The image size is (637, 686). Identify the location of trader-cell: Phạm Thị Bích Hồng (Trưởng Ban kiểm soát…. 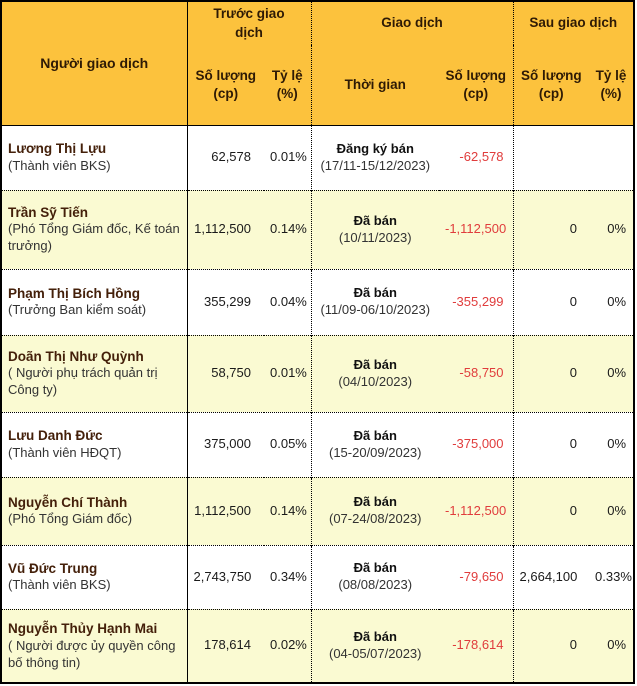
(94, 302).